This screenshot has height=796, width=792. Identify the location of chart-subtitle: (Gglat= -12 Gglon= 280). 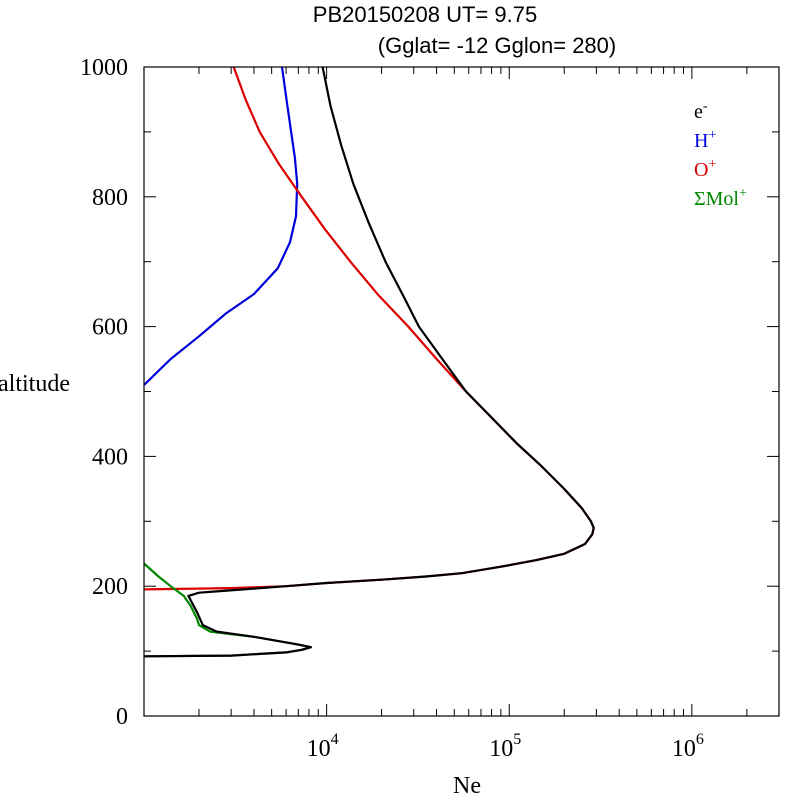
(497, 45).